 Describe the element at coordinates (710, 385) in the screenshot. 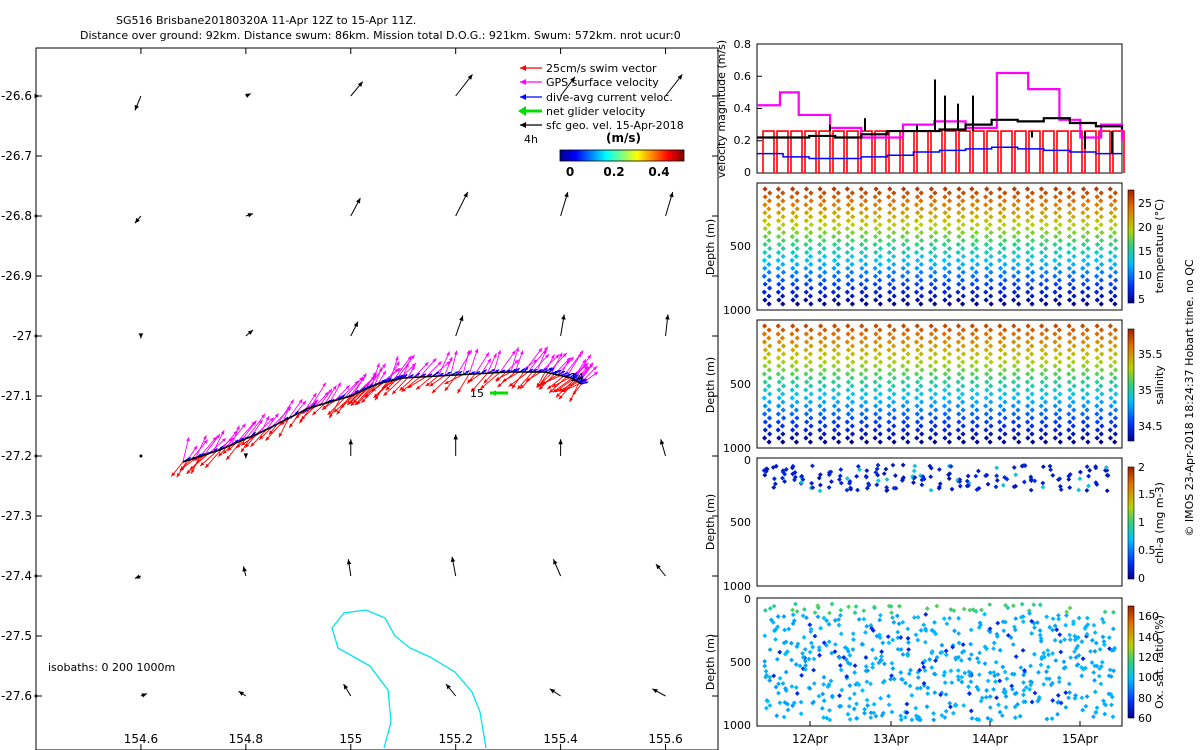

I see `sal-ylabel: Depth (m)` at that location.